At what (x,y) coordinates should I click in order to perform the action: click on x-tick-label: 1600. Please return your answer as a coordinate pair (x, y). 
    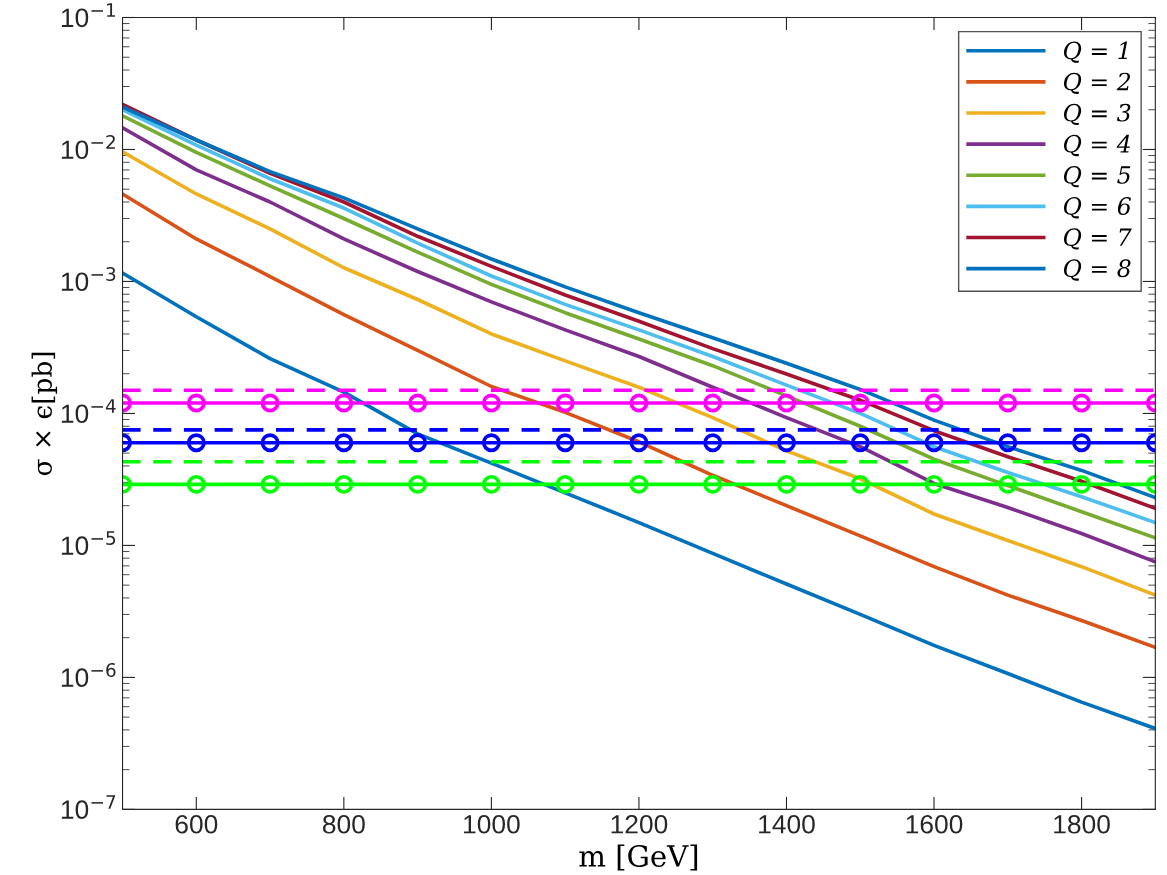
    Looking at the image, I should click on (934, 824).